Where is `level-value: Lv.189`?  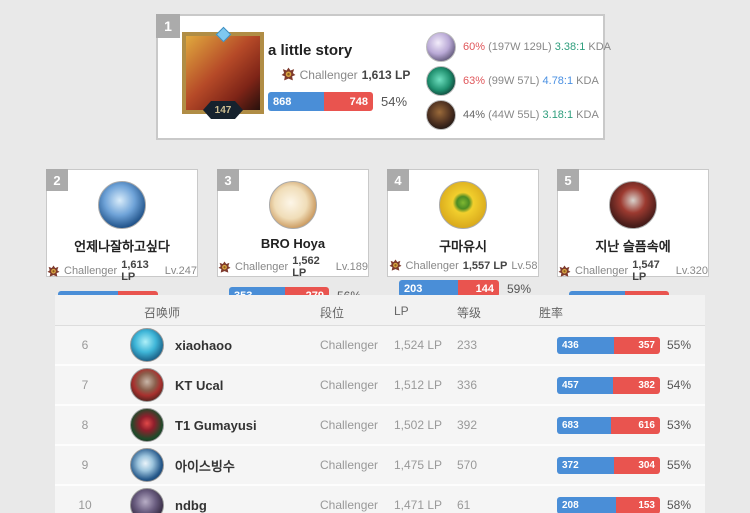 level-value: Lv.189 is located at coordinates (351, 267).